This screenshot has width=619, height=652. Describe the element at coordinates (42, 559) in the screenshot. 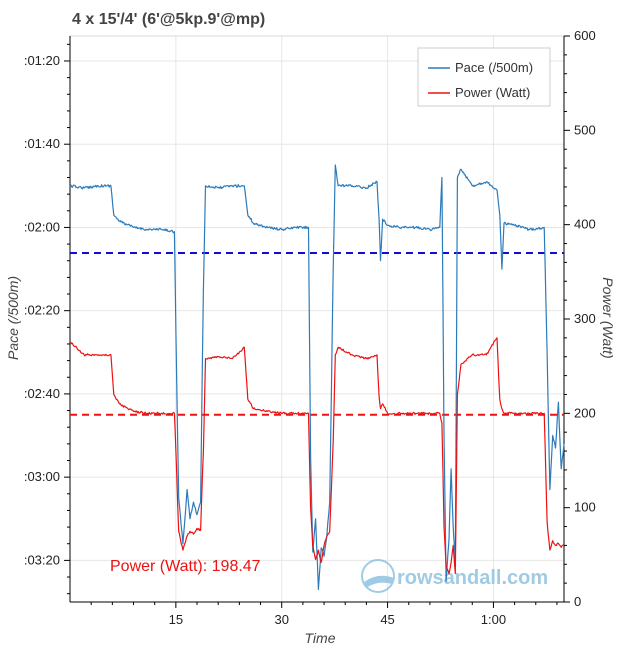

I see `left-tick-label: :03:20` at that location.